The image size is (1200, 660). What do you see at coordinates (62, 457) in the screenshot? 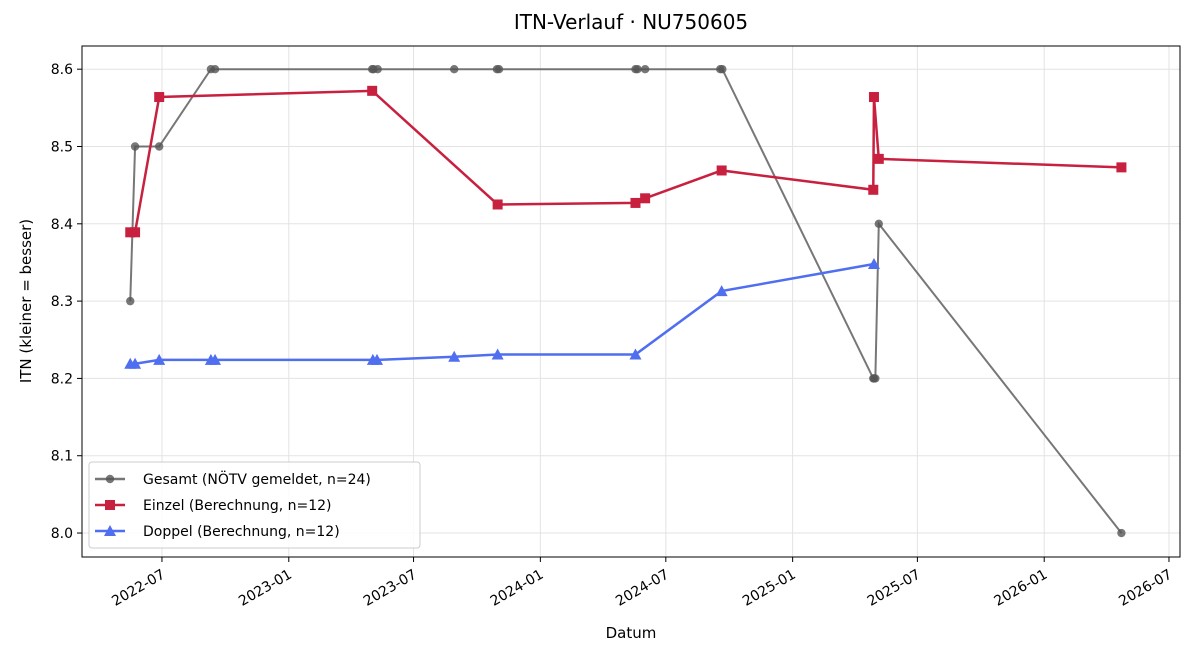
I see `y-tick-label: 8.1` at bounding box center [62, 457].